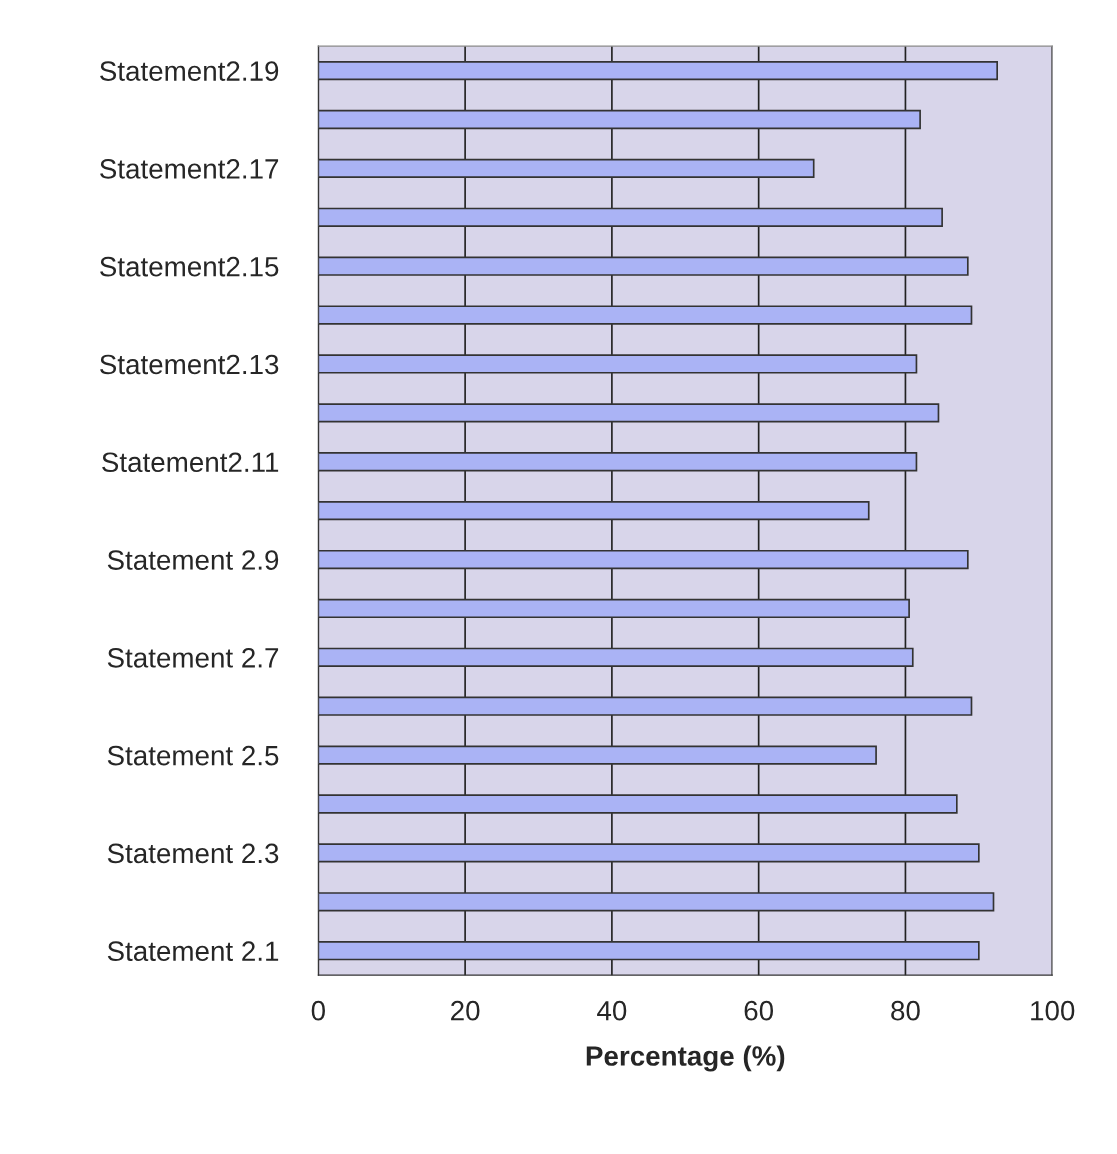 This screenshot has height=1154, width=1117. I want to click on x-axis-title: Percentage (%), so click(685, 1058).